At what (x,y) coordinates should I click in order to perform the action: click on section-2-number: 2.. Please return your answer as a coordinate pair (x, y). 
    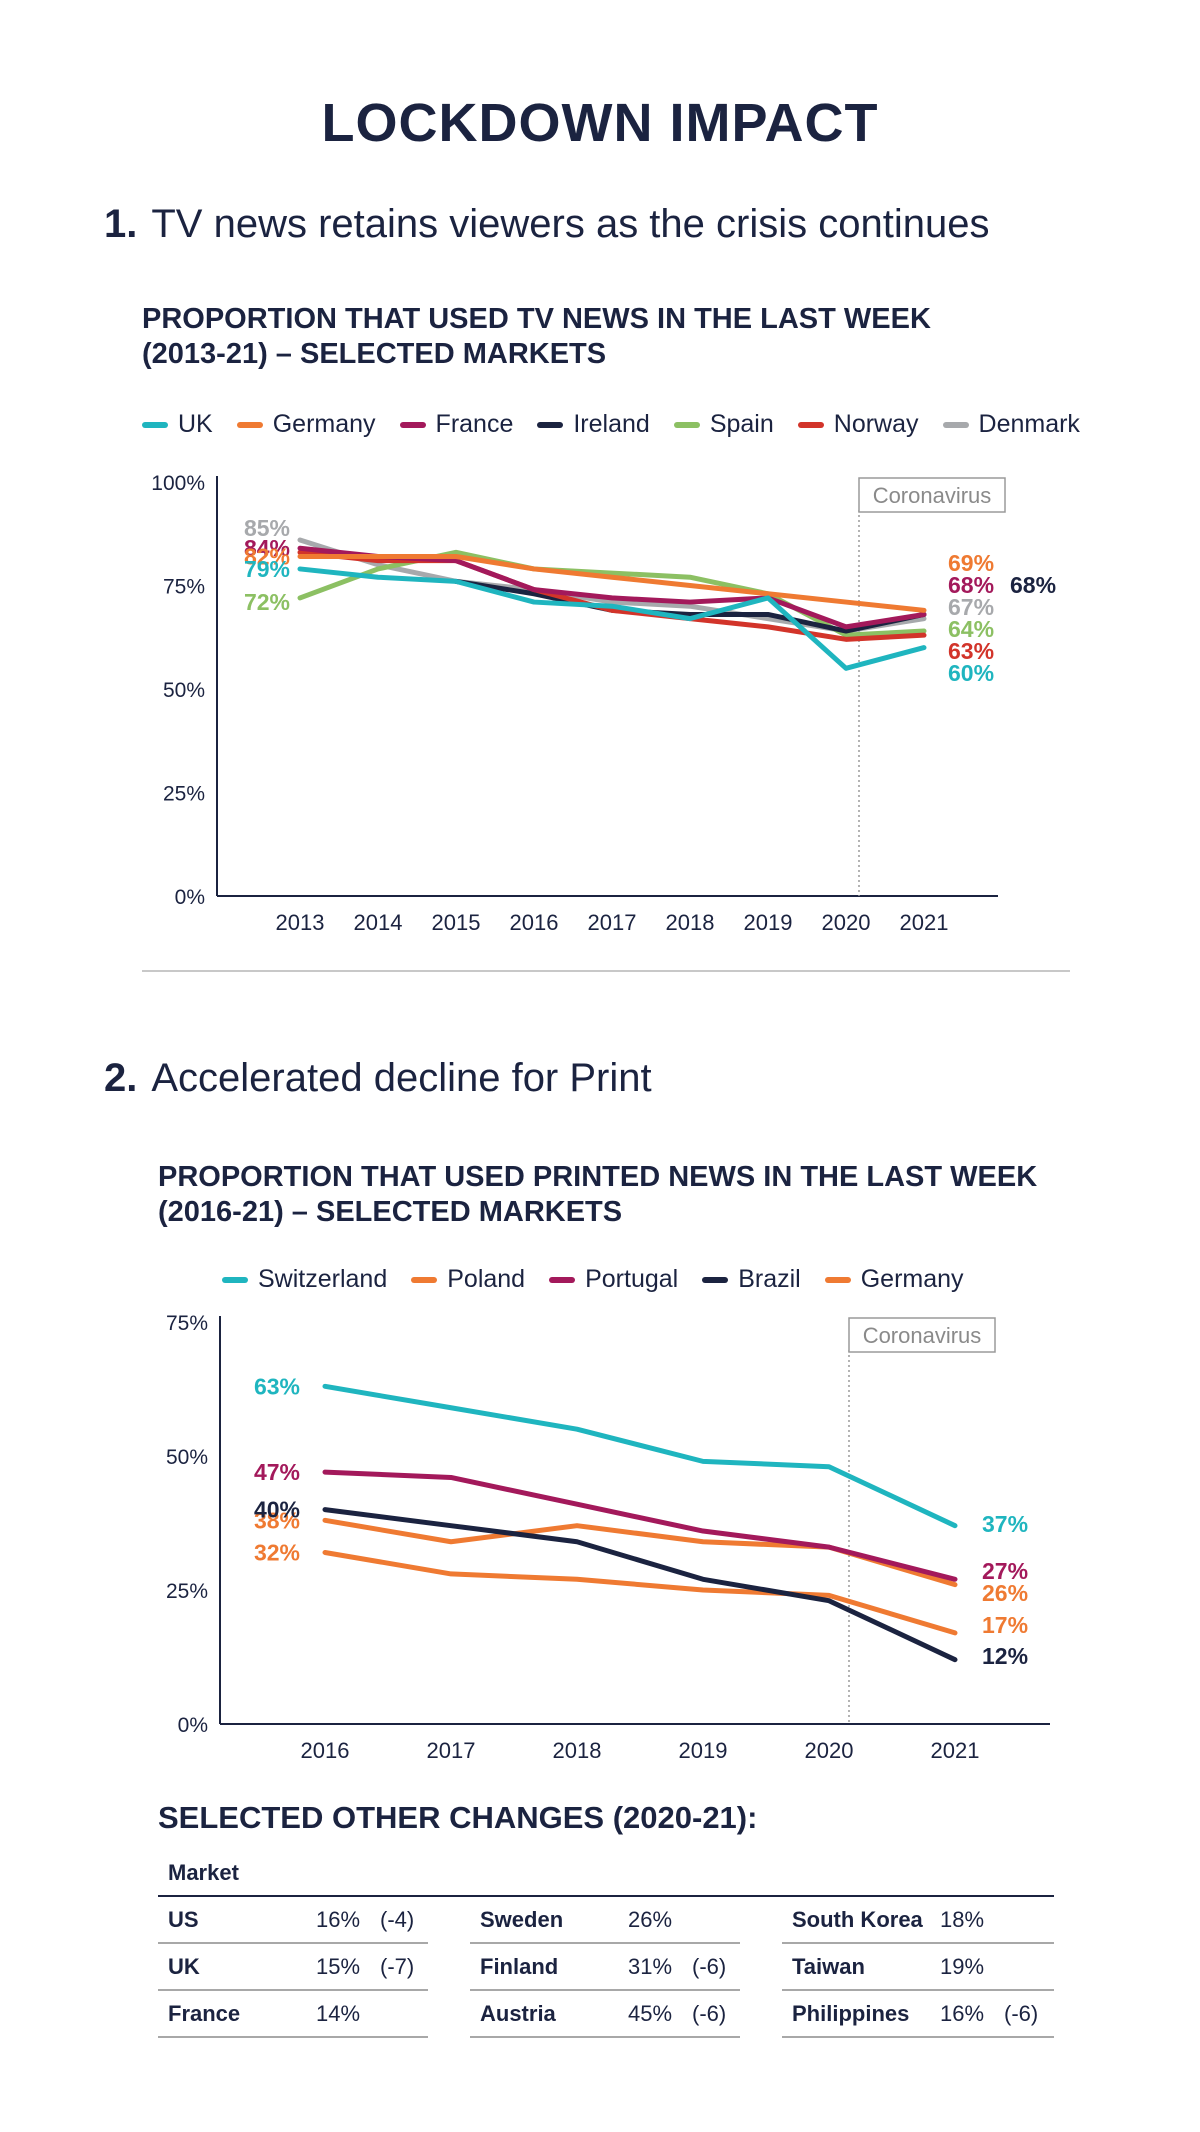
    Looking at the image, I should click on (121, 1078).